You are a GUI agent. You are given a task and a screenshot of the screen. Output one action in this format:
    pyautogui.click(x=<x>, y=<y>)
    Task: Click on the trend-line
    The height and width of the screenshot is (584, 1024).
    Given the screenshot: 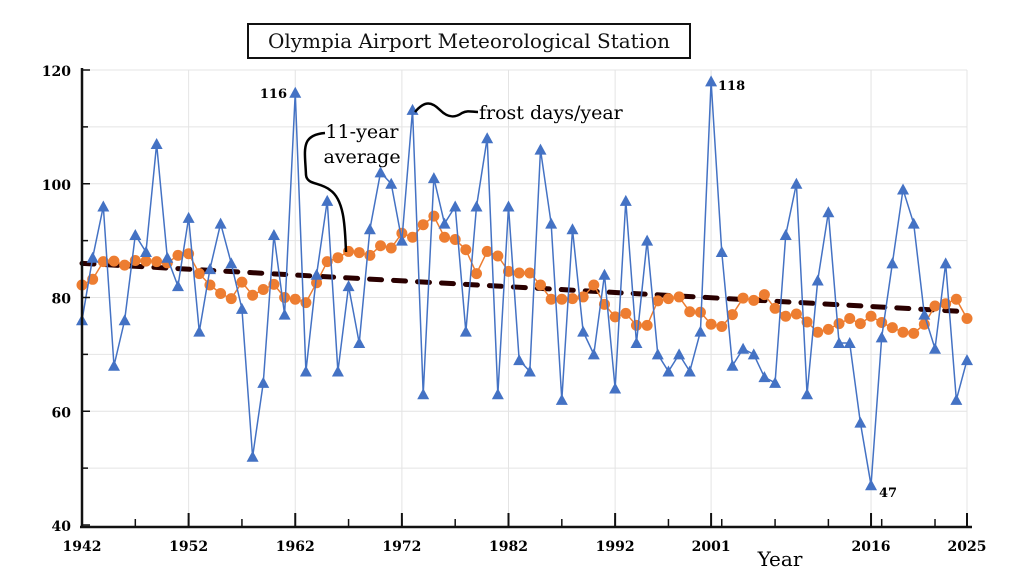 What is the action you would take?
    pyautogui.click(x=524, y=287)
    